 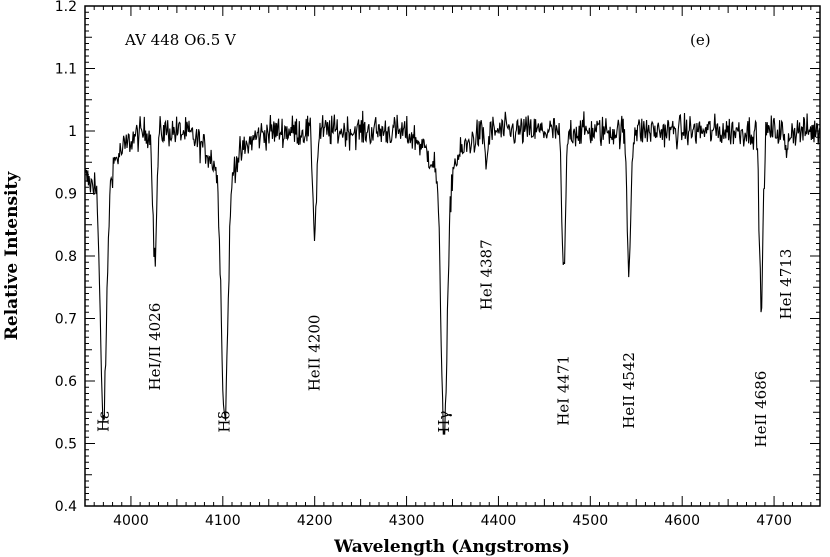 I want to click on x-tick-label: 4000, so click(x=131, y=521).